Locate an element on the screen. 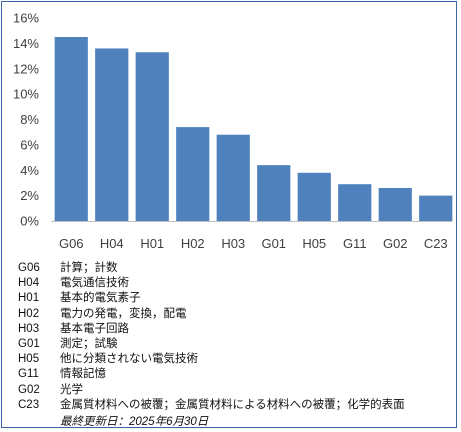 This screenshot has height=432, width=461. y-tick-label: 8% is located at coordinates (29, 119).